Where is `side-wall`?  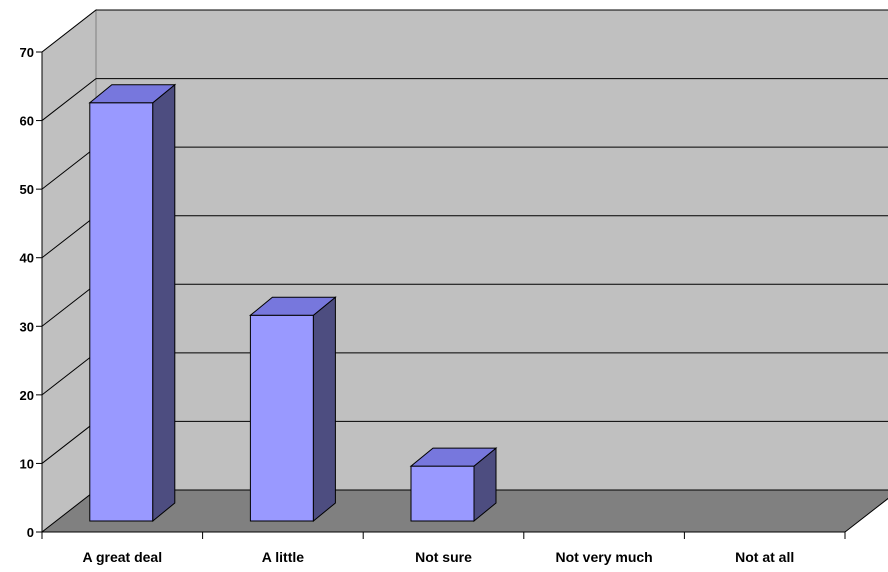
side-wall is located at coordinates (69, 271).